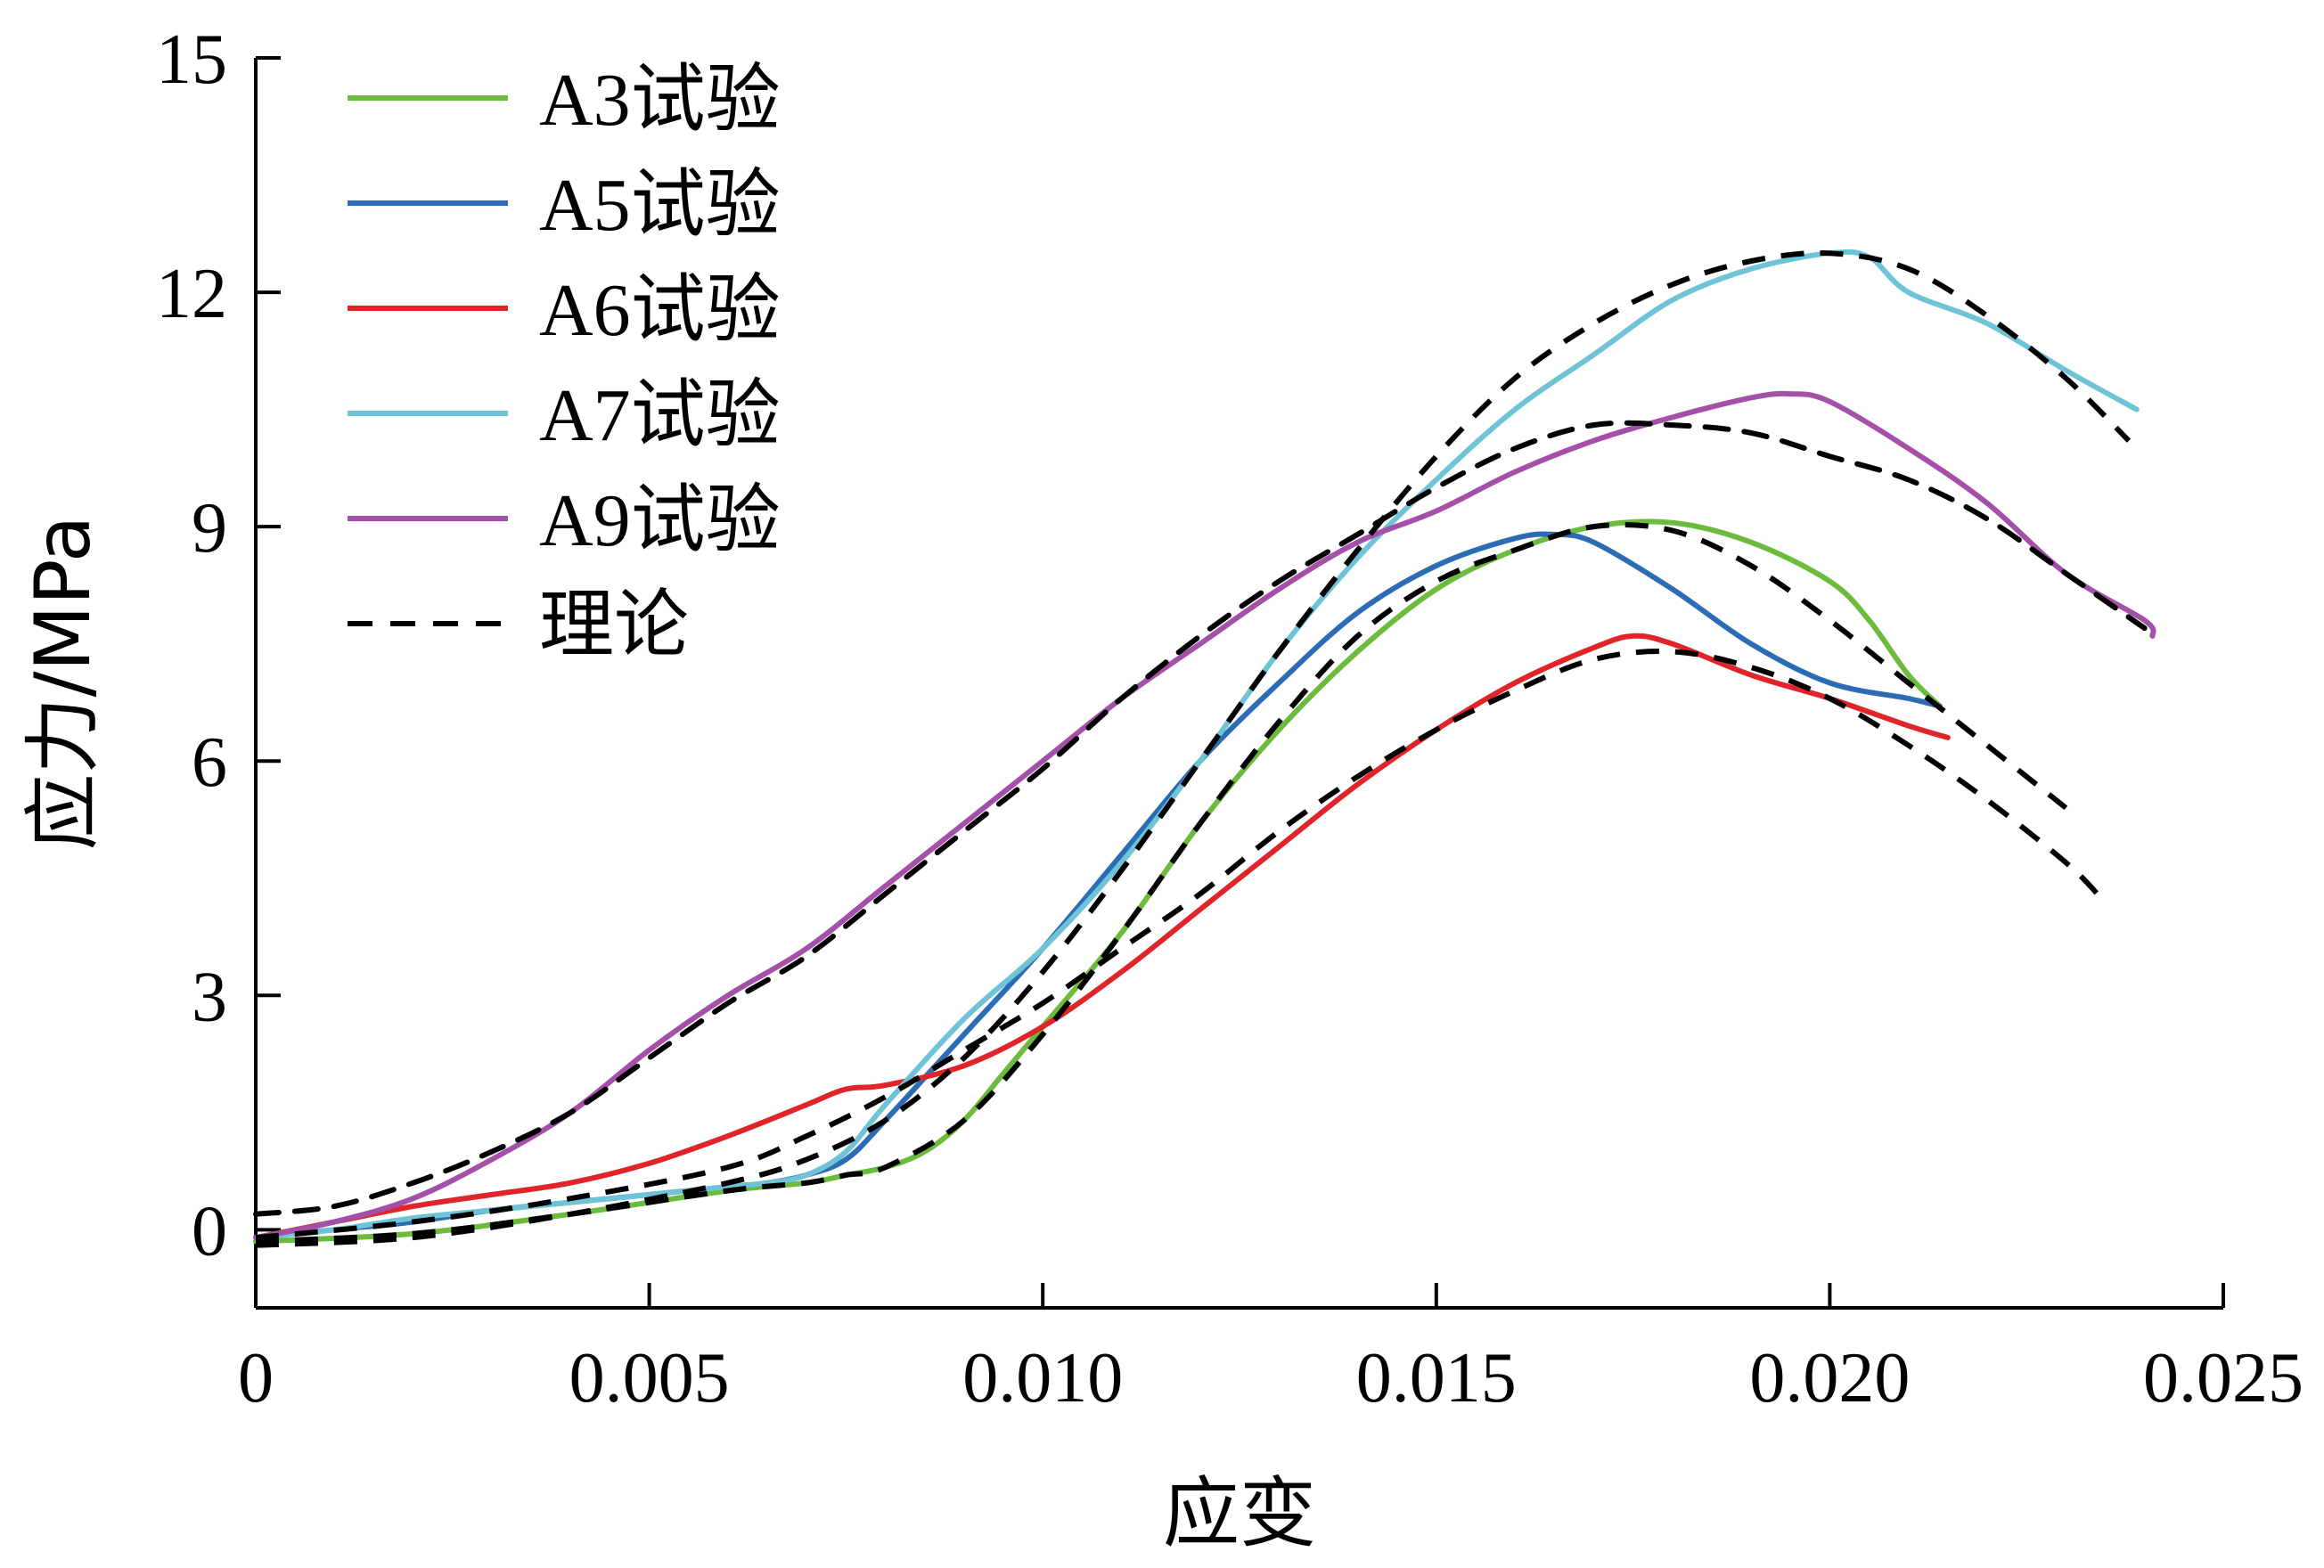 This screenshot has height=1568, width=2324. Describe the element at coordinates (1436, 1378) in the screenshot. I see `x-tick-label: 0.015` at that location.